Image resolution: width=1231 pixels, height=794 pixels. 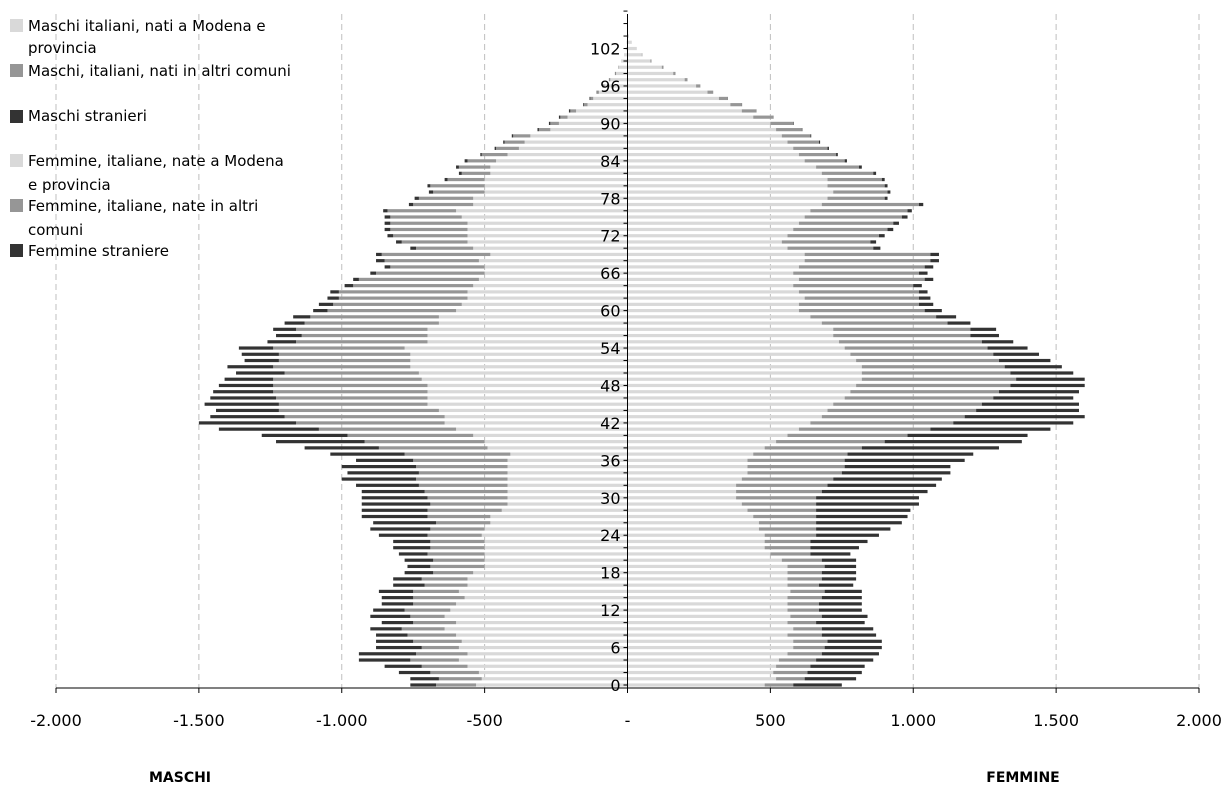 What do you see at coordinates (16, 116) in the screenshot?
I see `legend-swatch` at bounding box center [16, 116].